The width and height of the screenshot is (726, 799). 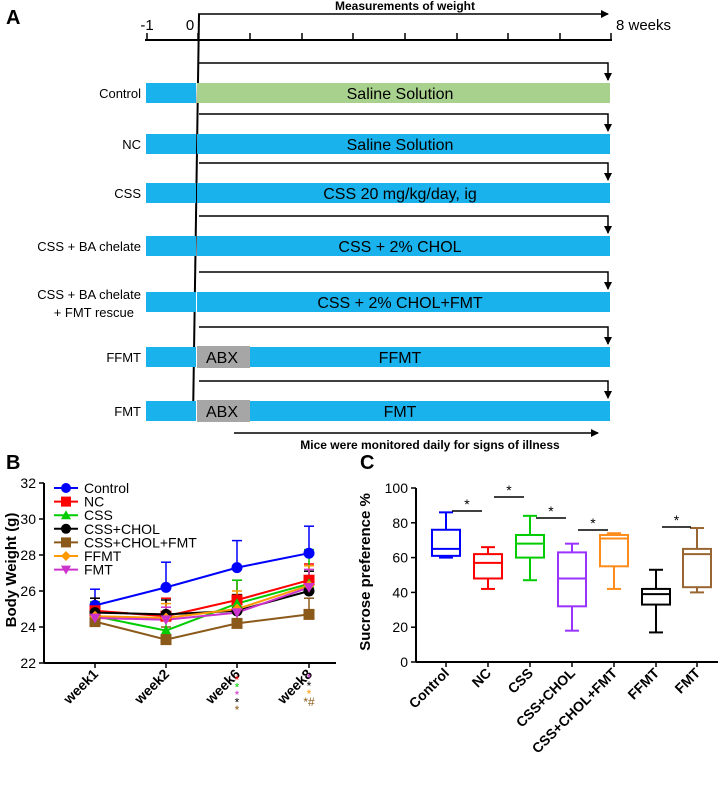 I want to click on treatment-label: CSS + 2% CHOL, so click(x=399, y=247).